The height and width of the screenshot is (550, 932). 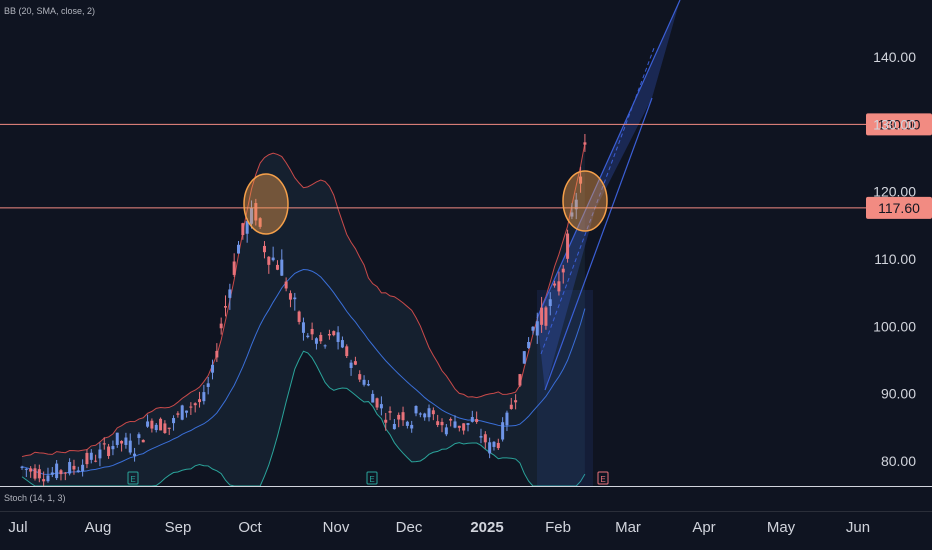 I want to click on earnings-marker-label: E, so click(x=602, y=479).